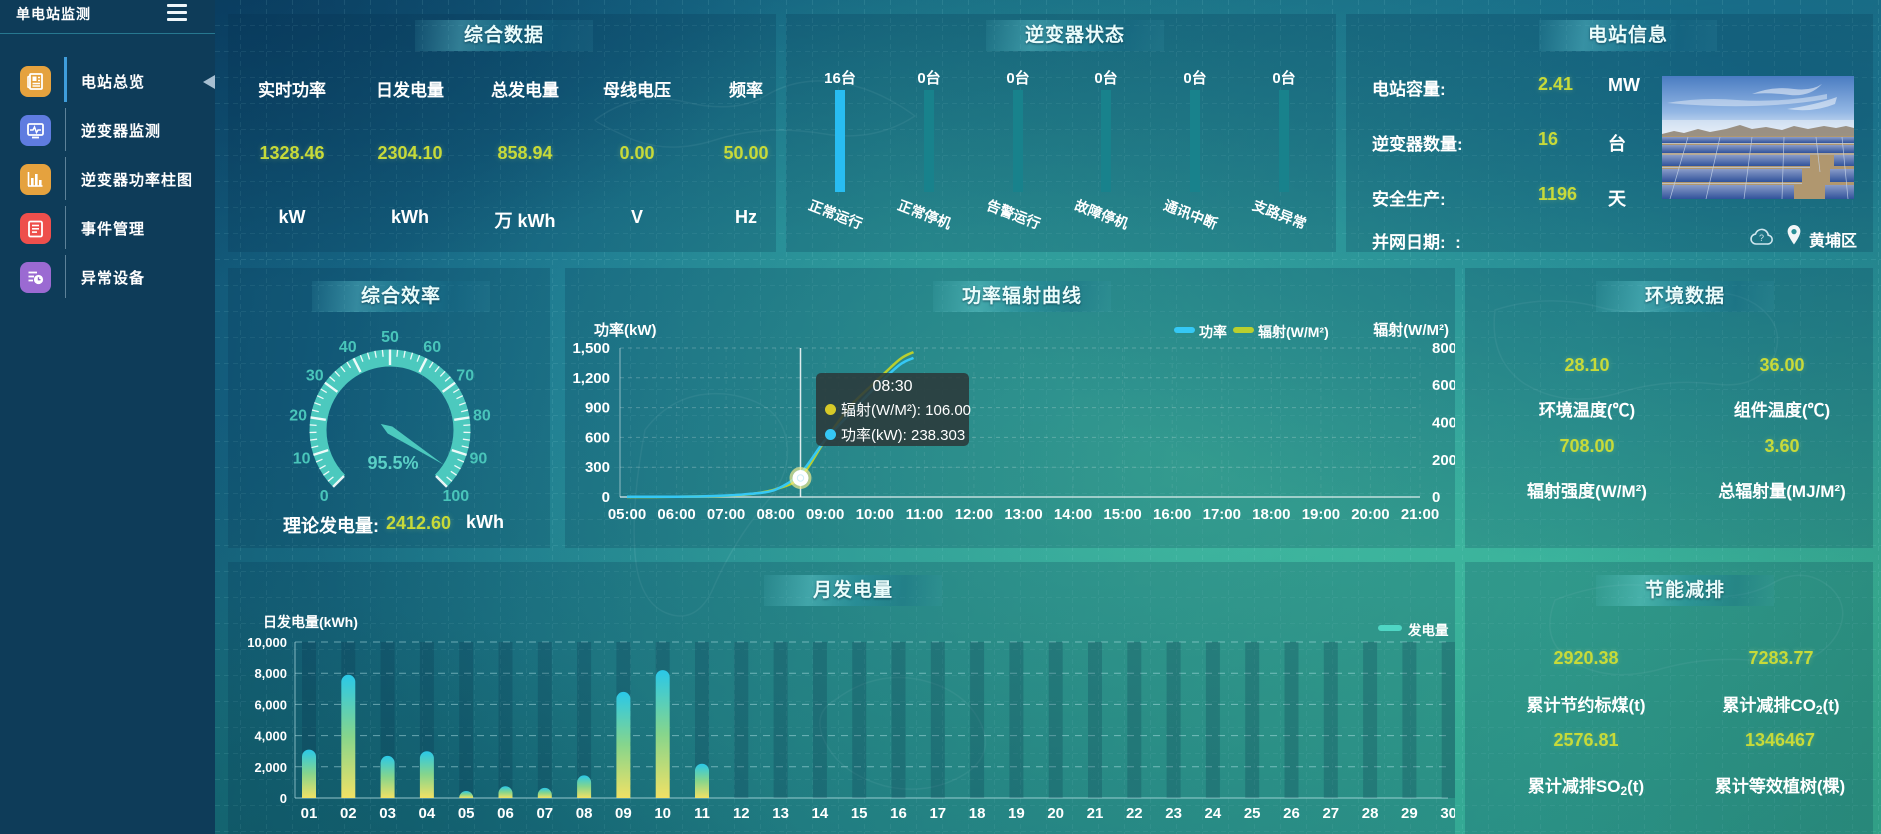 This screenshot has height=834, width=1881. Describe the element at coordinates (859, 813) in the screenshot. I see `svg-text: 15` at that location.